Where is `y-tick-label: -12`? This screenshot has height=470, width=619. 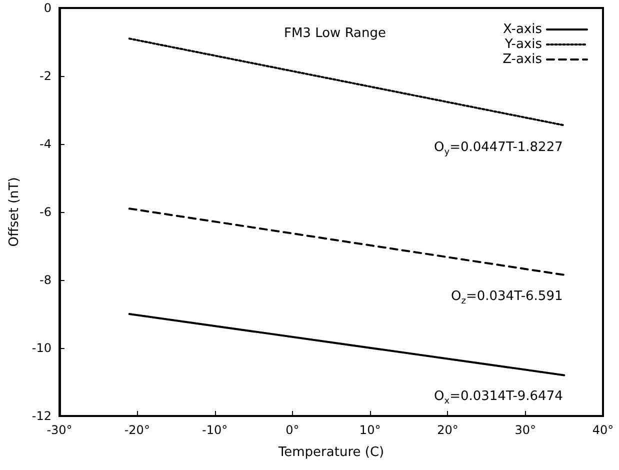
y-tick-label: -12 is located at coordinates (42, 416).